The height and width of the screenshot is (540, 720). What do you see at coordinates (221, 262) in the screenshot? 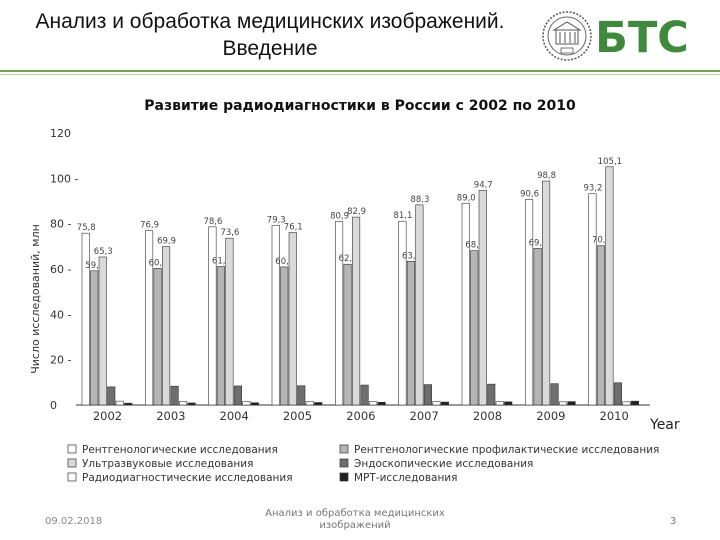
I see `data-label: 61,1` at bounding box center [221, 262].